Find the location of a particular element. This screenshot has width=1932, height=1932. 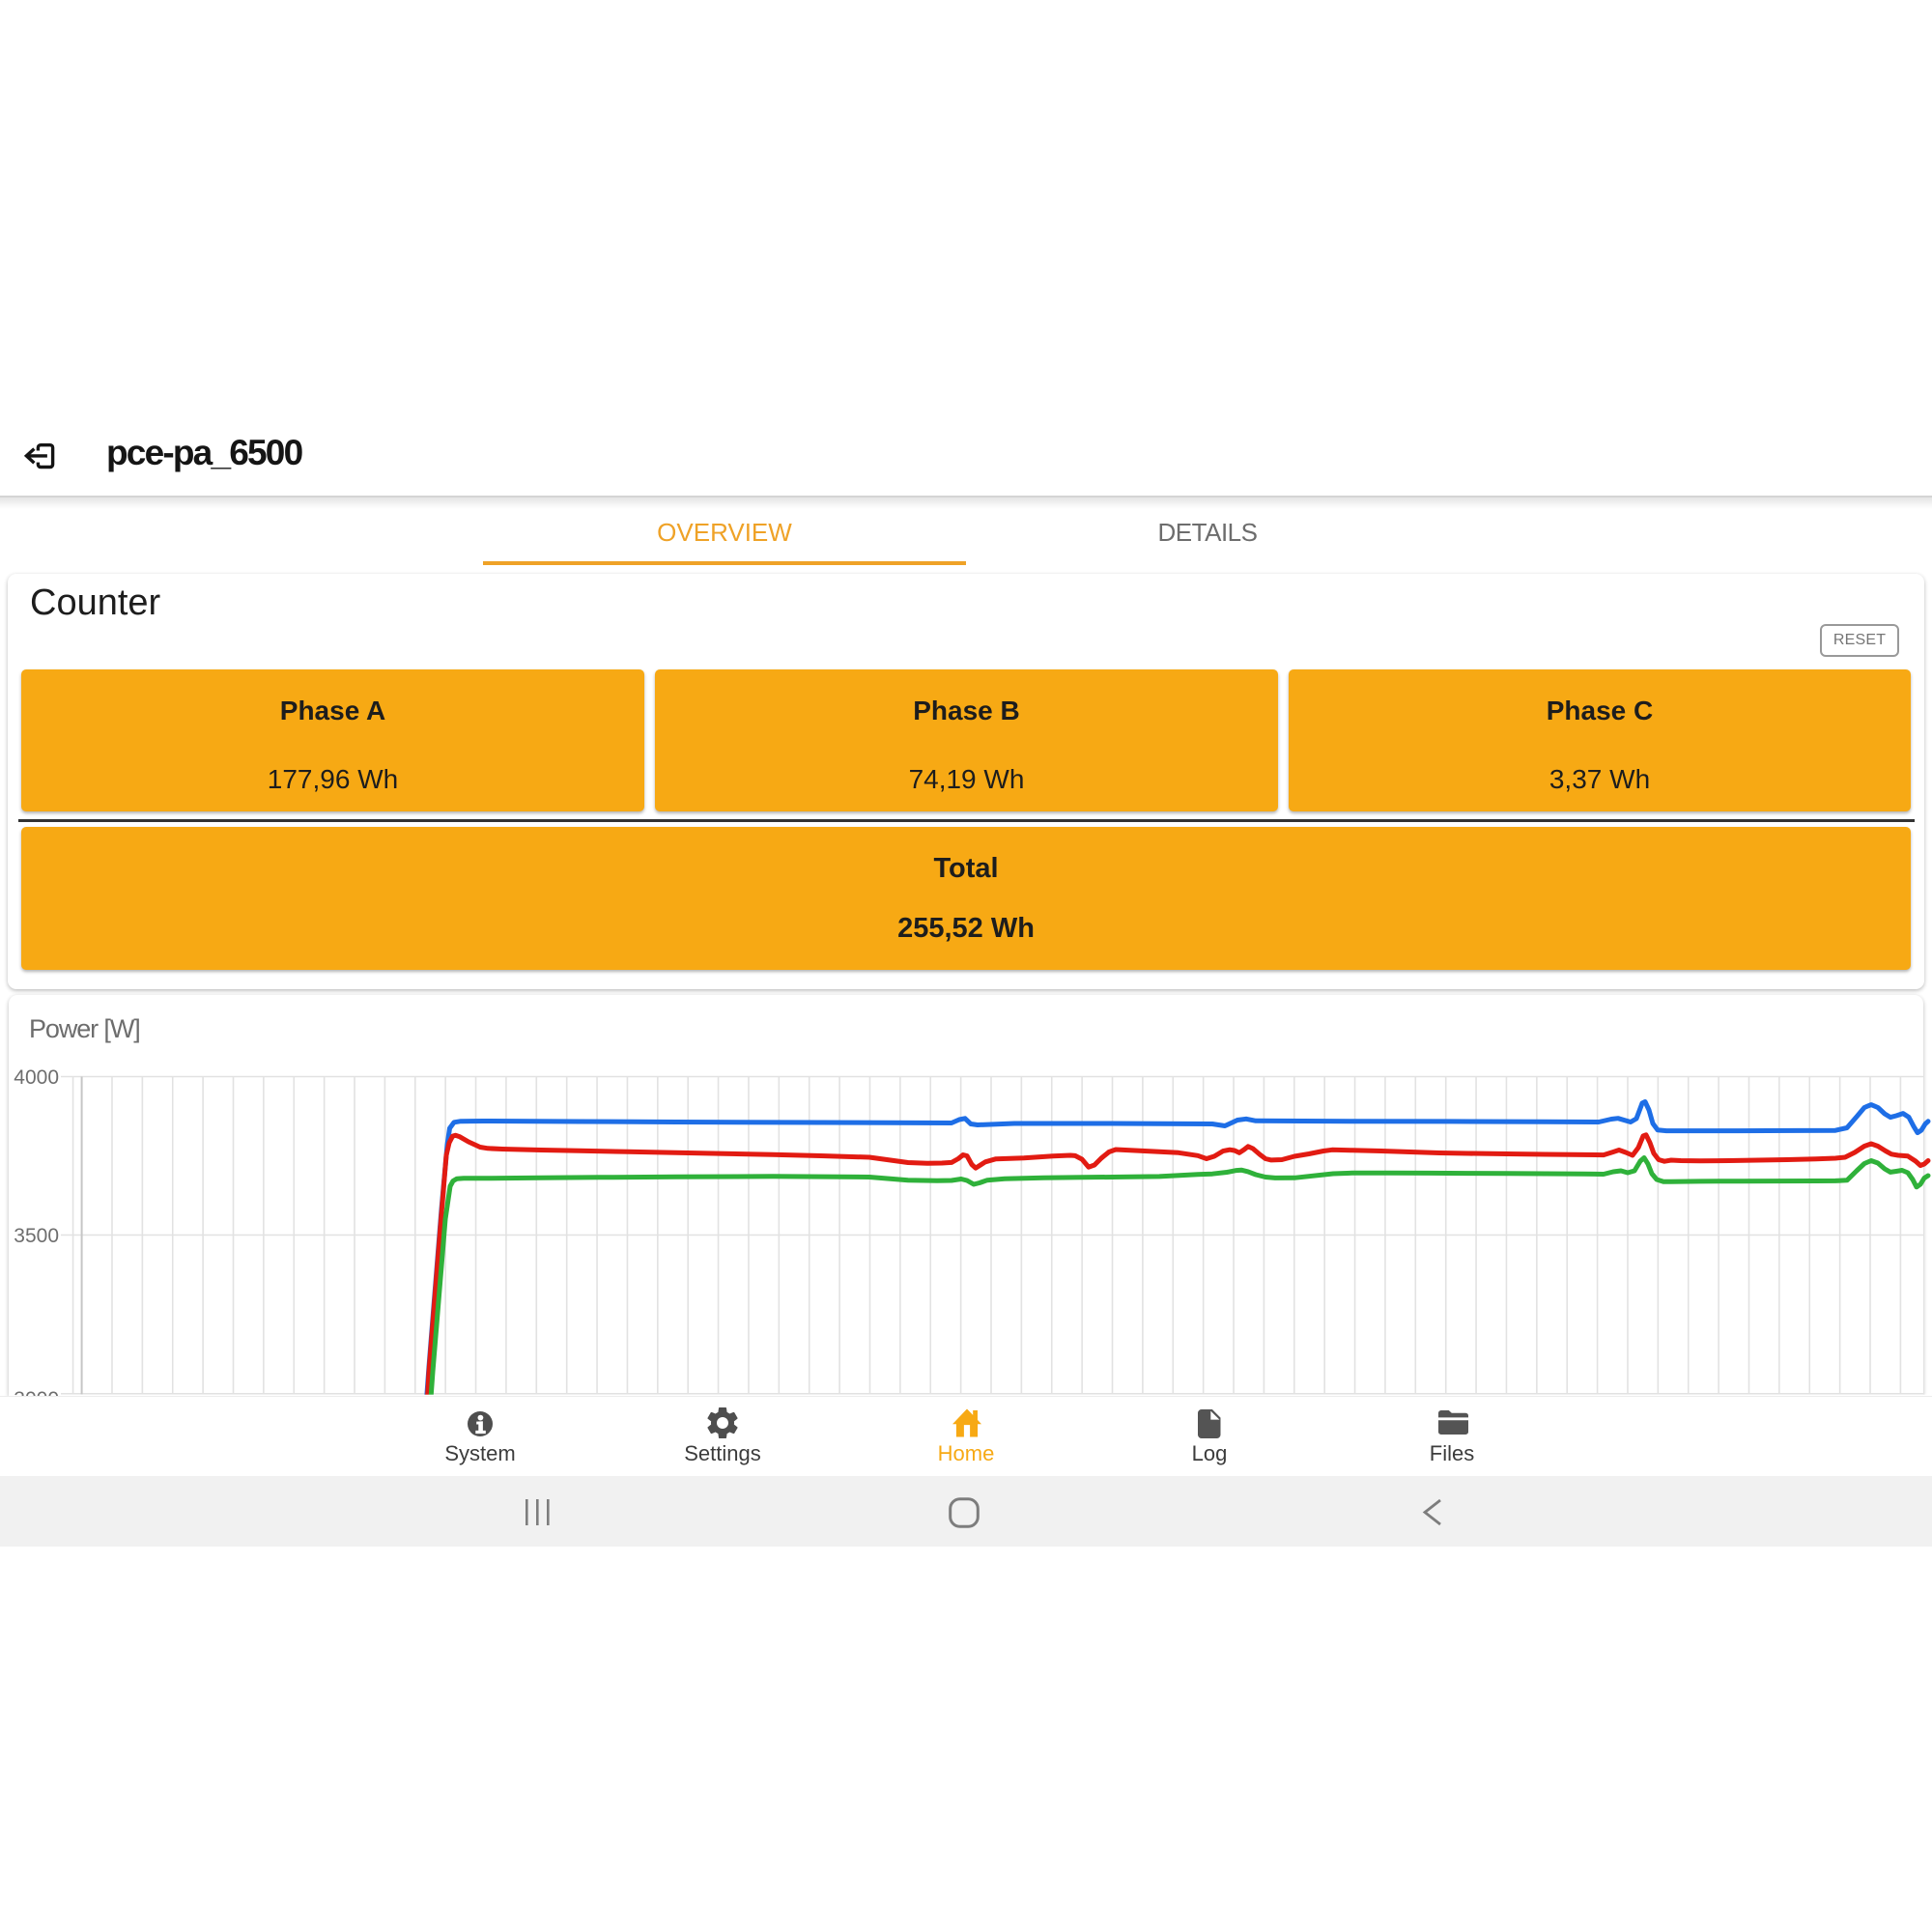

svg-text: 3000 is located at coordinates (36, 1392).